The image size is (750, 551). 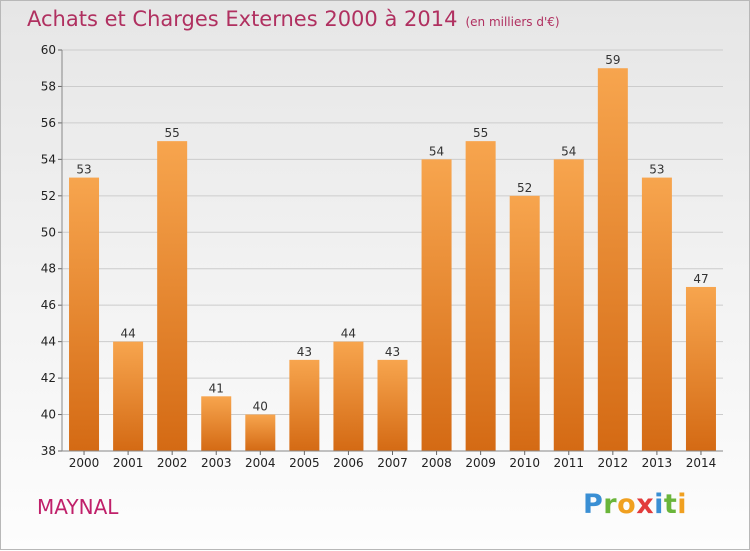 What do you see at coordinates (480, 296) in the screenshot?
I see `bar-2009` at bounding box center [480, 296].